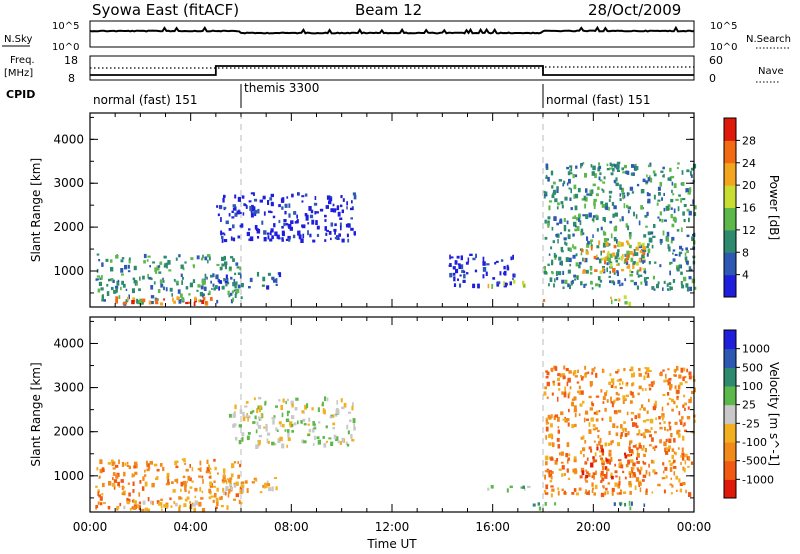 This screenshot has height=554, width=800. Describe the element at coordinates (281, 88) in the screenshot. I see `cpid-segment-1: themis 3300` at that location.